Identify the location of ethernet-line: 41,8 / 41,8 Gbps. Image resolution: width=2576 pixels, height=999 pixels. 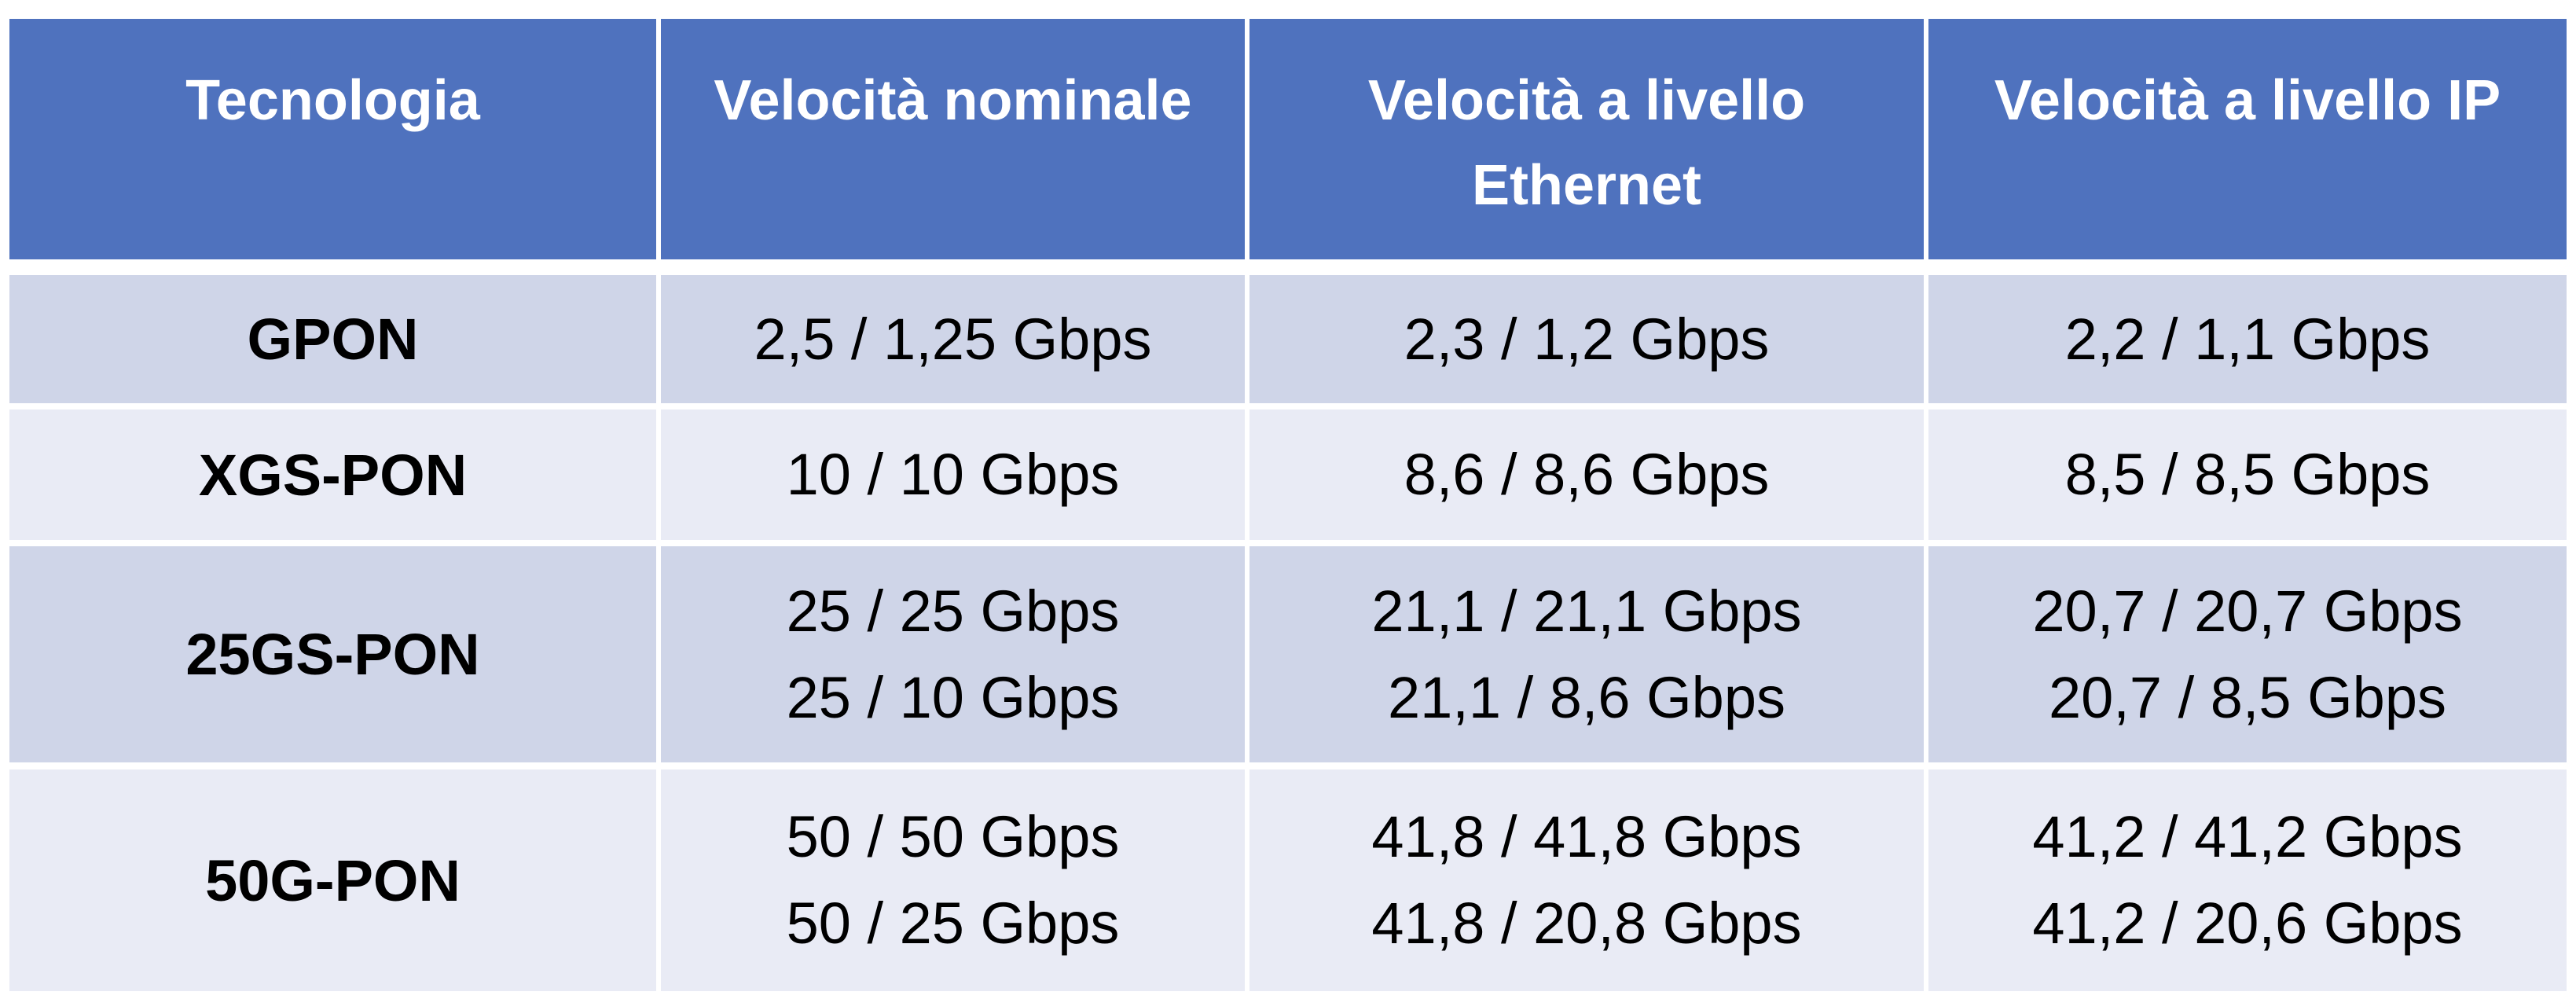
(1586, 837).